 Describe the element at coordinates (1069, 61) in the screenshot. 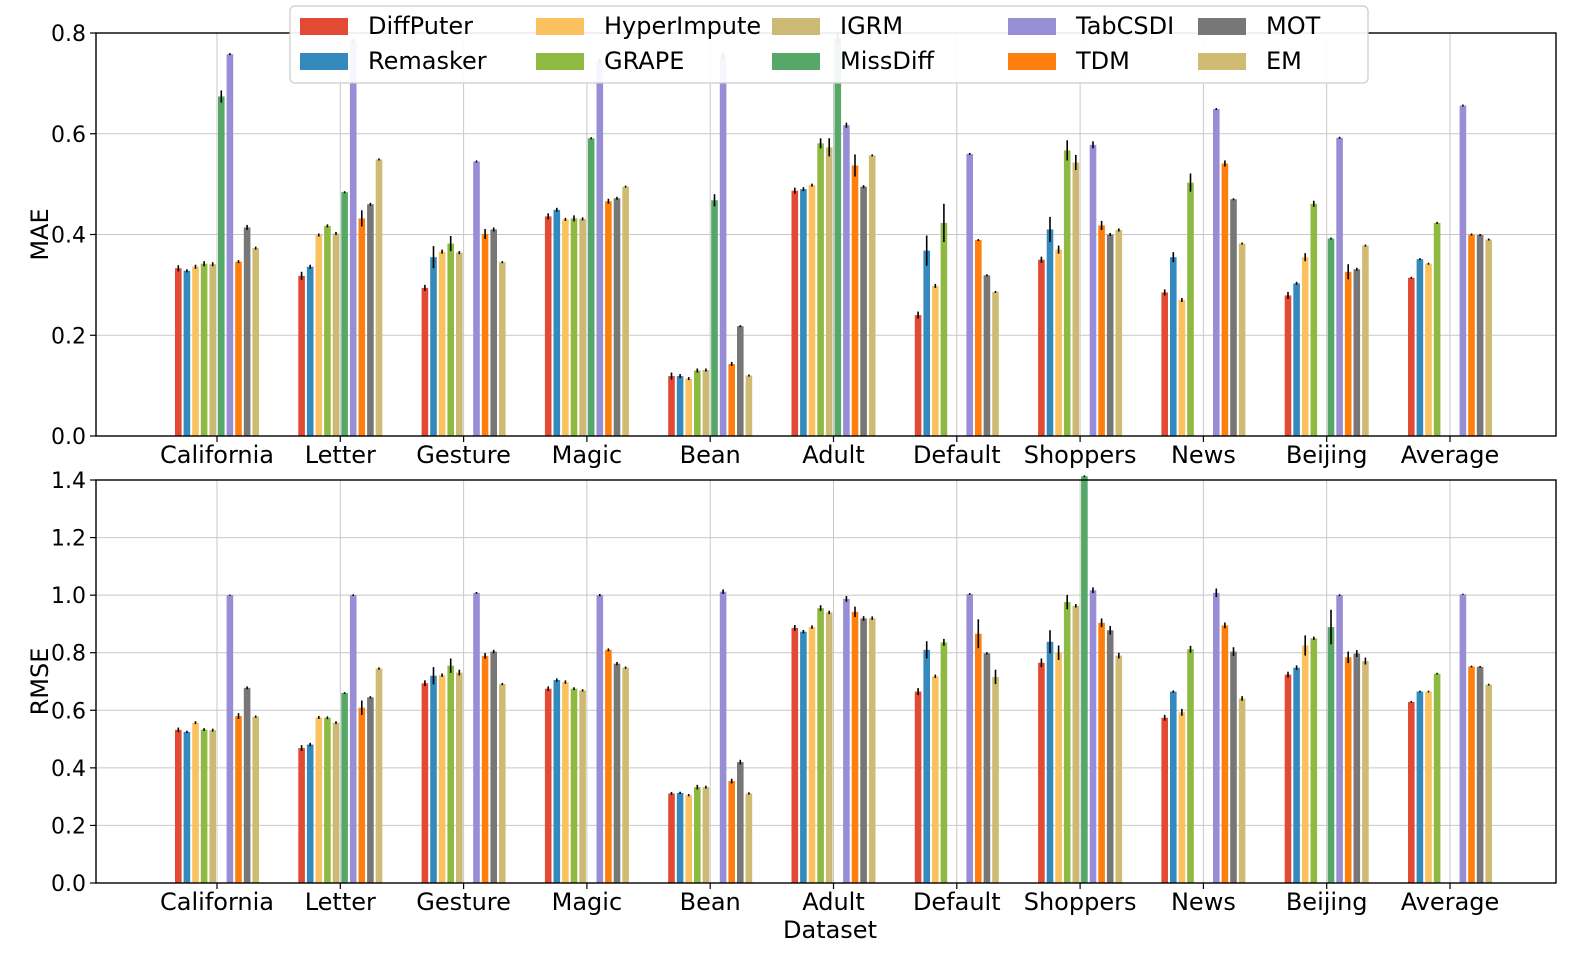

I see `legend-entry-tdm: TDM` at that location.